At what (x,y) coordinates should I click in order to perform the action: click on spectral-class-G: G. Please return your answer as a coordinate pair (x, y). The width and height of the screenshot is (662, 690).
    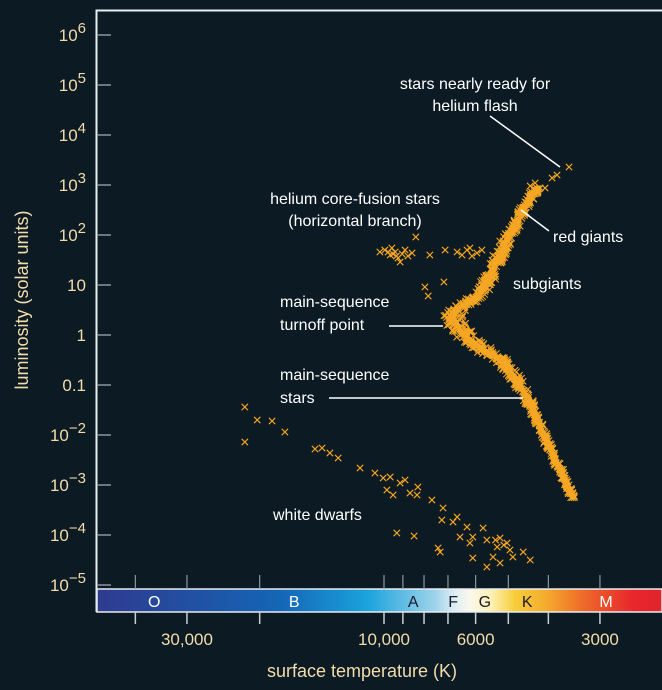
    Looking at the image, I should click on (485, 602).